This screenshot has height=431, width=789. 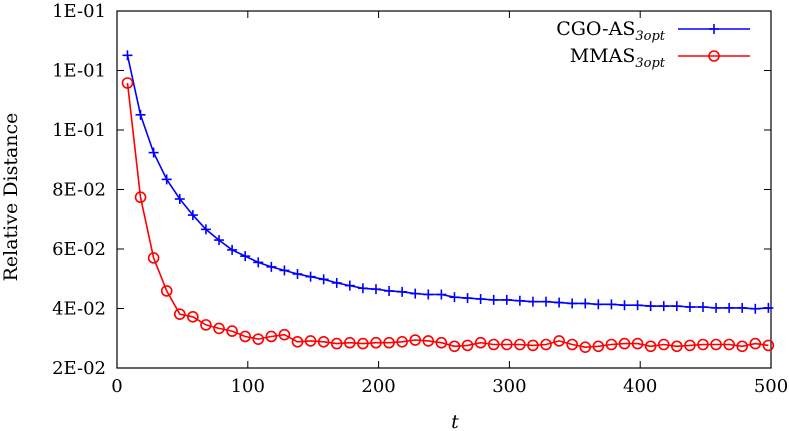 I want to click on legend-label: MMAS3opt, so click(x=618, y=58).